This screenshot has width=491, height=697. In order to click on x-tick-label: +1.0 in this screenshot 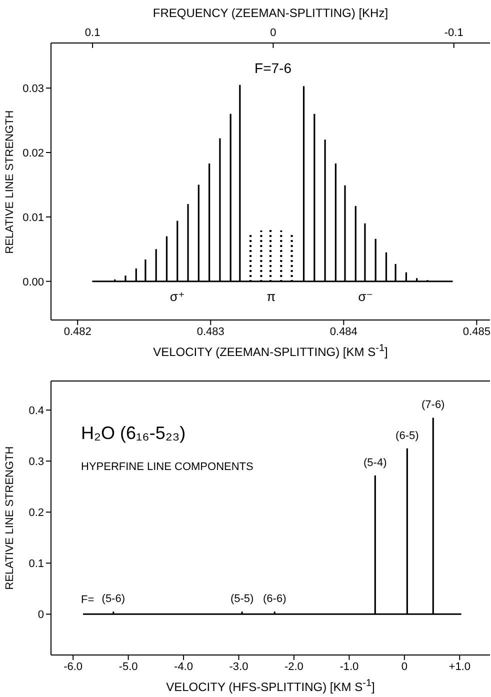, I will do `click(459, 666)`.